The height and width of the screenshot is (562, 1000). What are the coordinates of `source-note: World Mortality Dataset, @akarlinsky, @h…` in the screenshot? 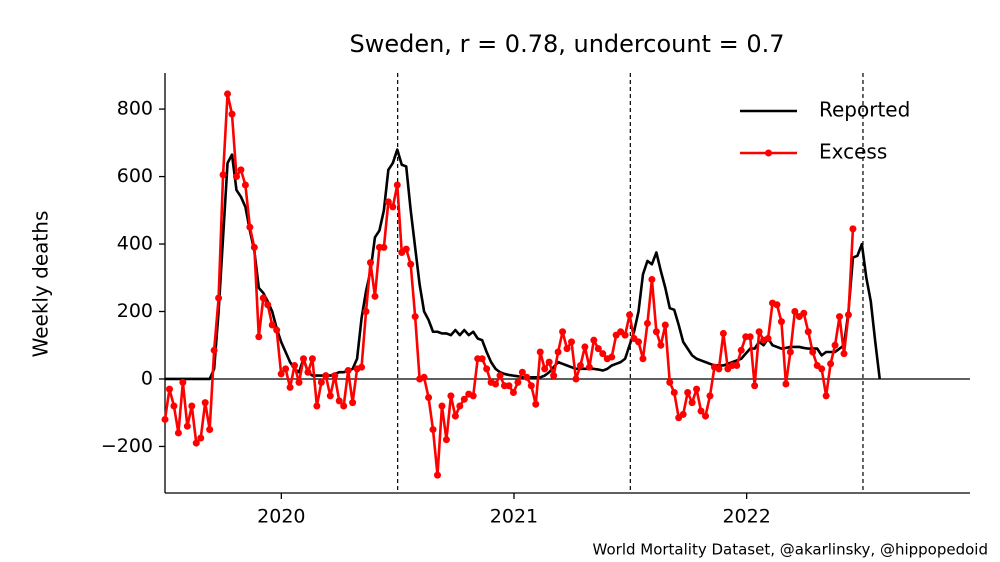 It's located at (790, 550).